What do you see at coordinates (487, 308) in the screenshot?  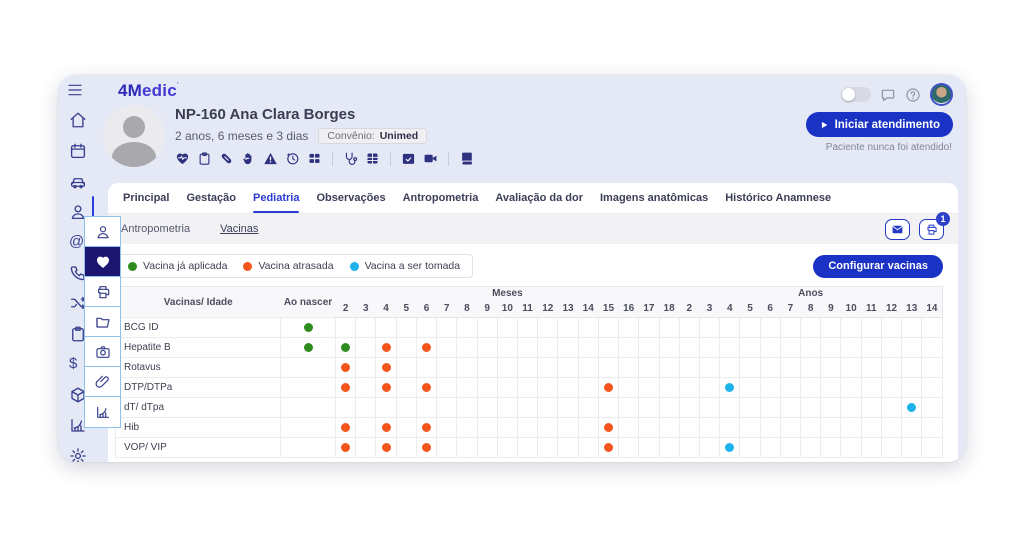 I see `month-9-header: 9` at bounding box center [487, 308].